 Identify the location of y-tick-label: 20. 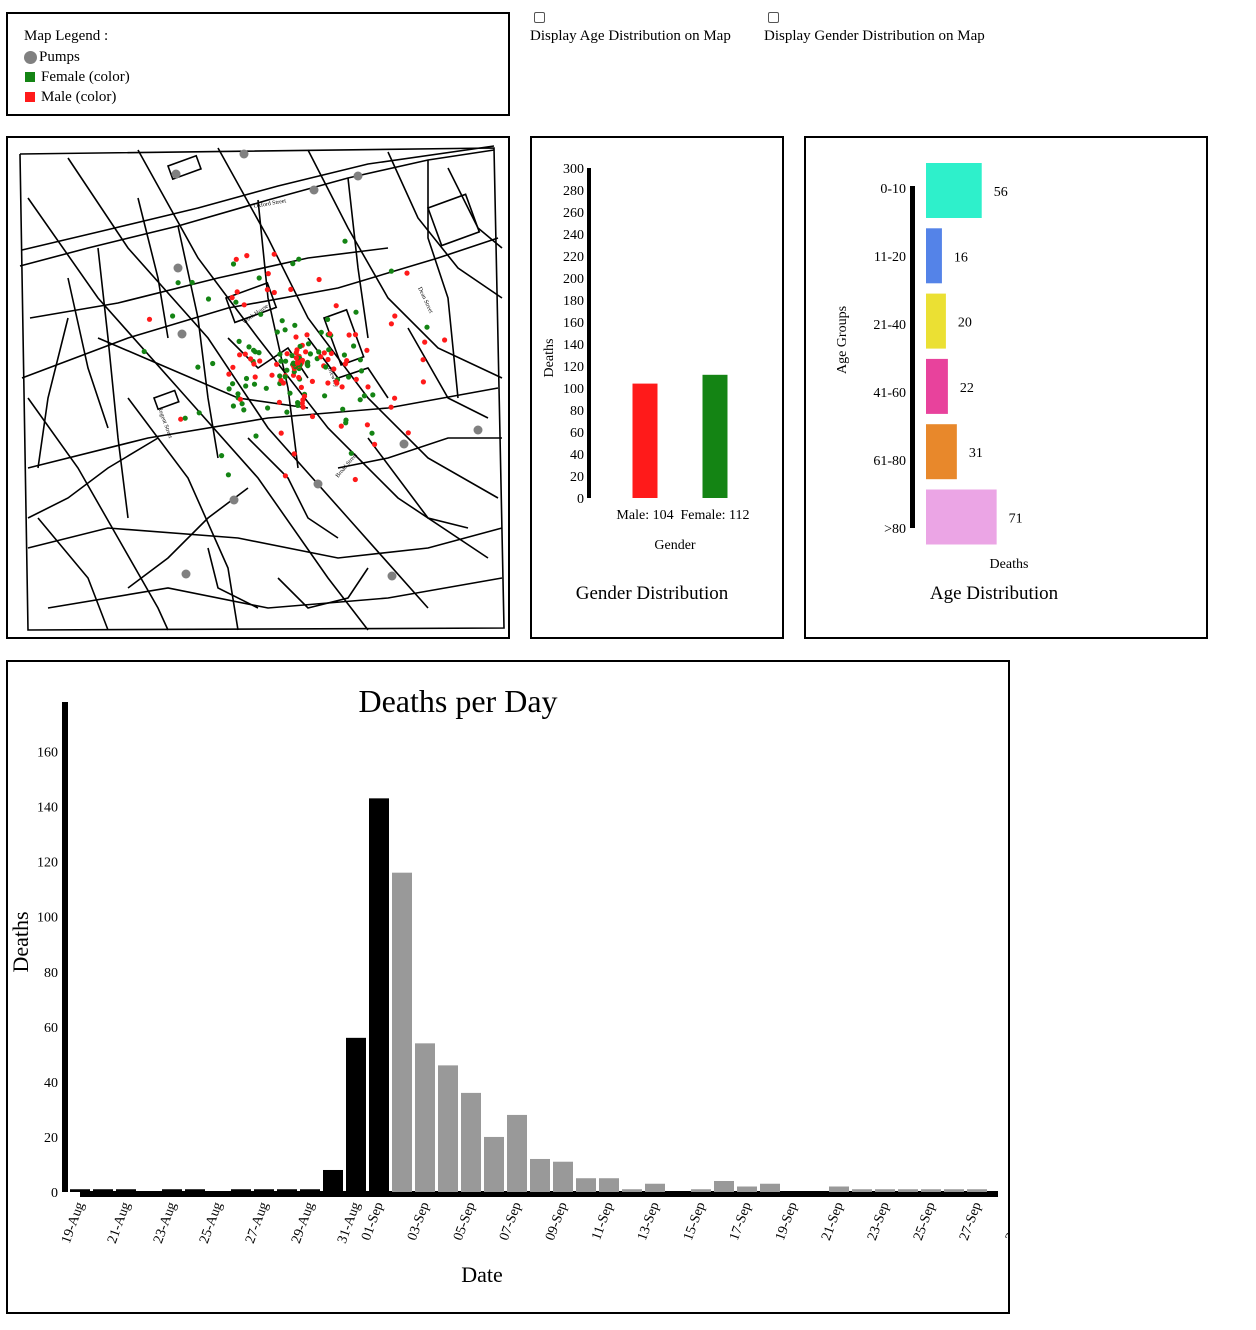
(51, 1138).